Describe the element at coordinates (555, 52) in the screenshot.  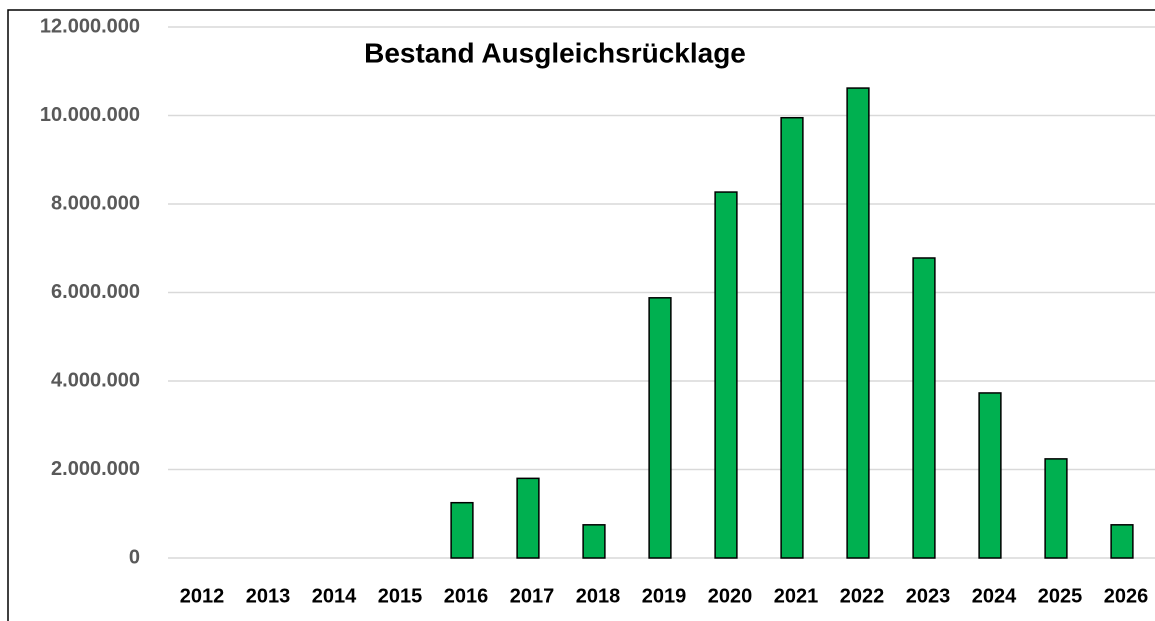
I see `chart-title: Bestand Ausgleichsrücklage` at that location.